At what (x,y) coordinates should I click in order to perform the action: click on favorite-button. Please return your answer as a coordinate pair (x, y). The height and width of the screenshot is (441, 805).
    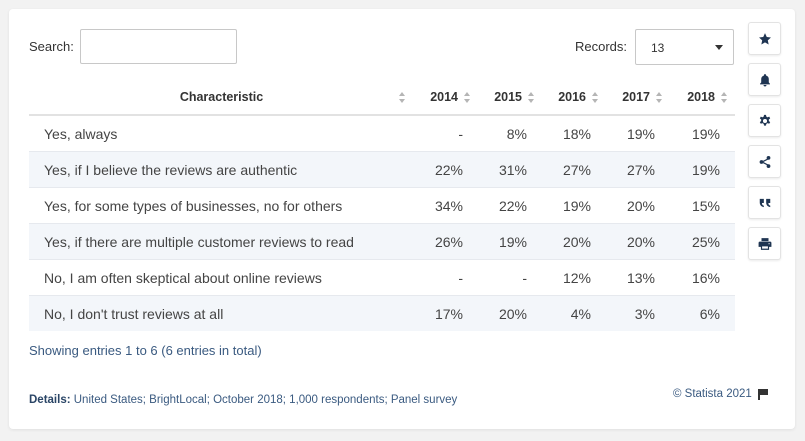
    Looking at the image, I should click on (764, 38).